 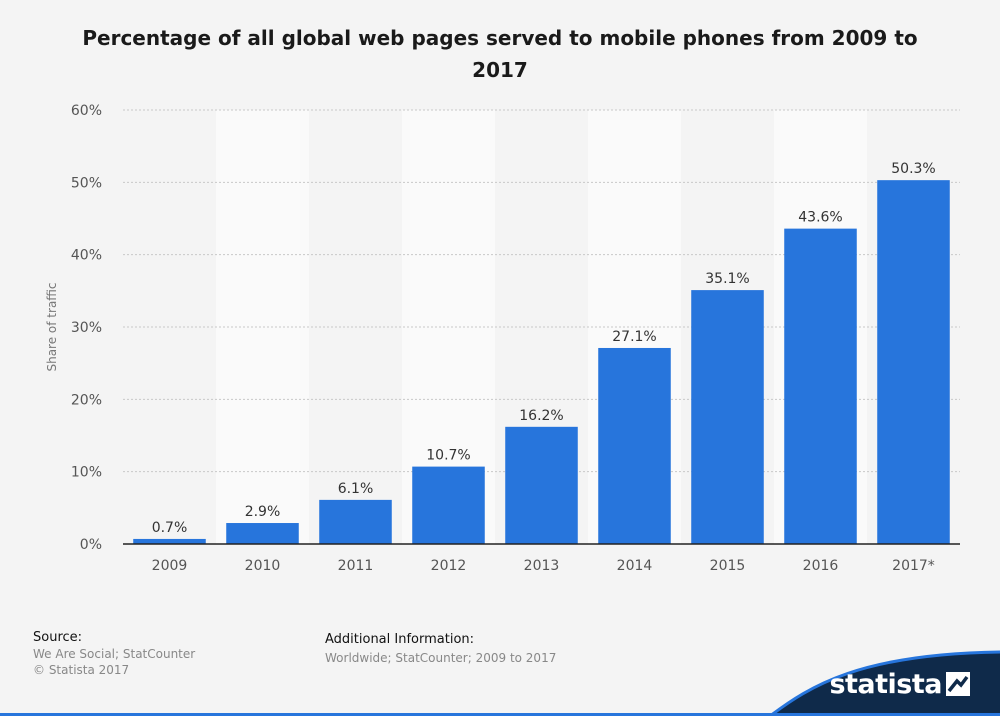 I want to click on x-tick-label: 2013, so click(x=542, y=566).